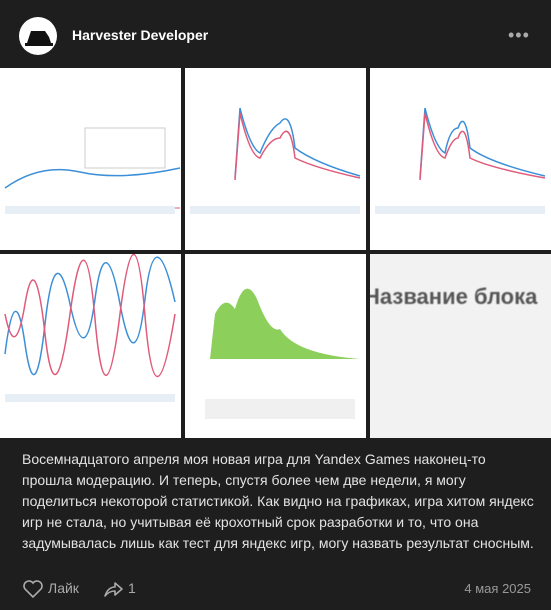 The image size is (551, 610). I want to click on gallery-image: Название блока, so click(460, 346).